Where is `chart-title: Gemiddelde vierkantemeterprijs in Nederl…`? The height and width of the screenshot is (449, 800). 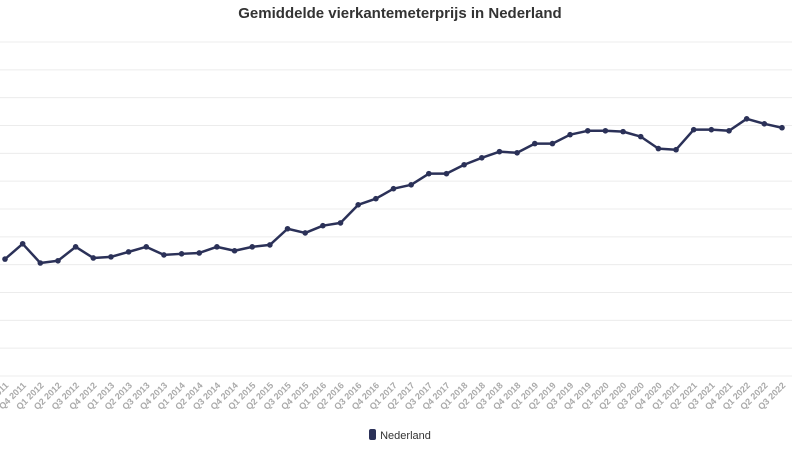 chart-title: Gemiddelde vierkantemeterprijs in Nederl… is located at coordinates (400, 13).